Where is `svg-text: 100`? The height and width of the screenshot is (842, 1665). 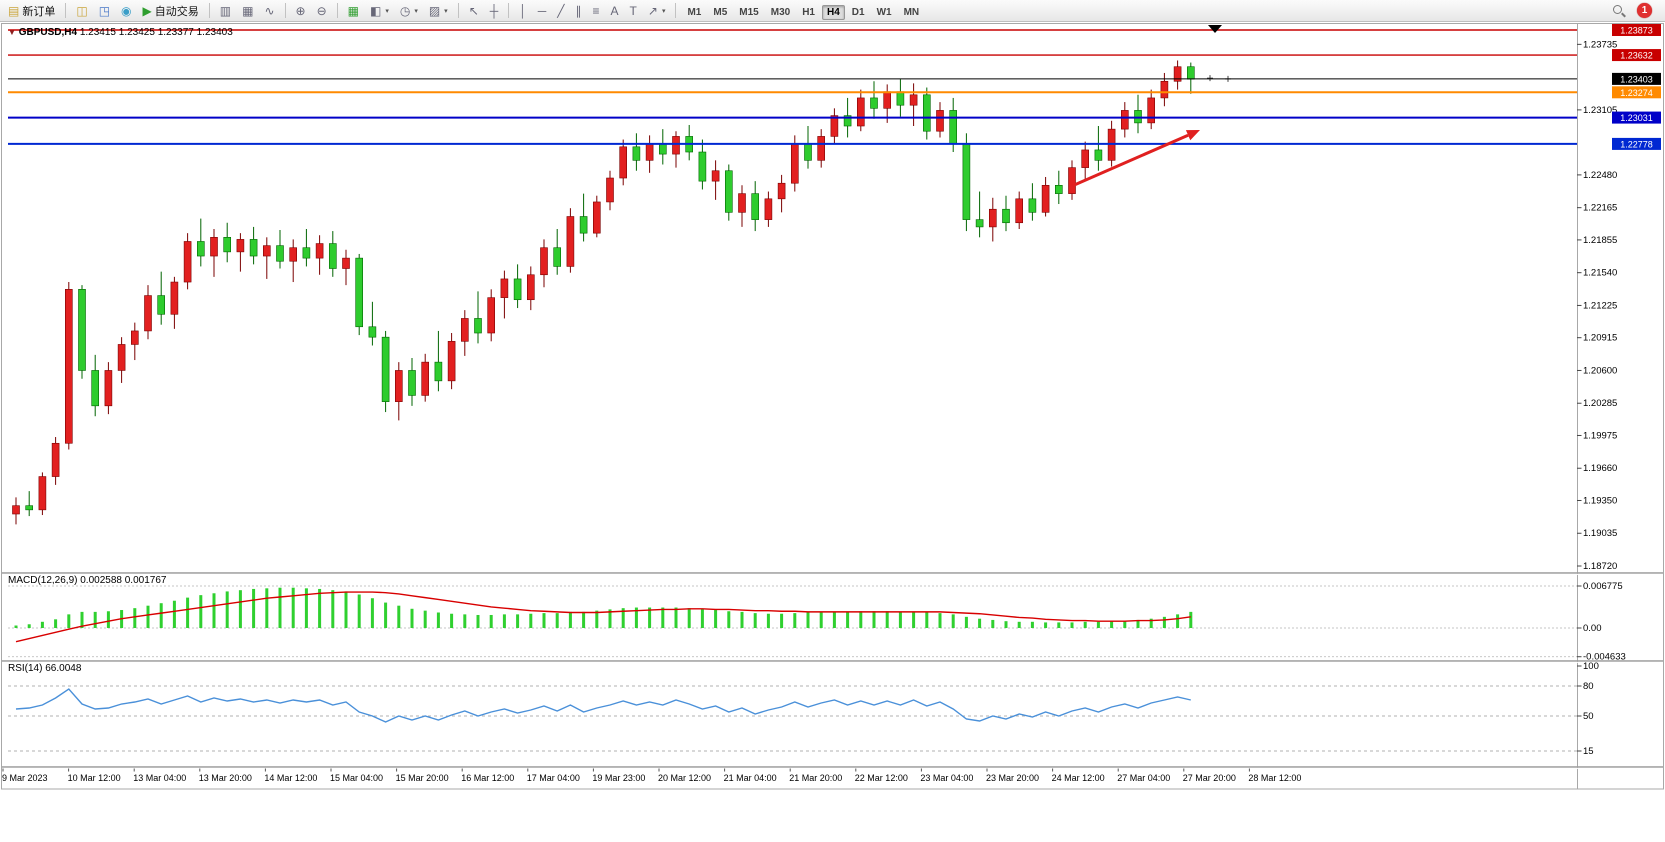 svg-text: 100 is located at coordinates (1591, 666).